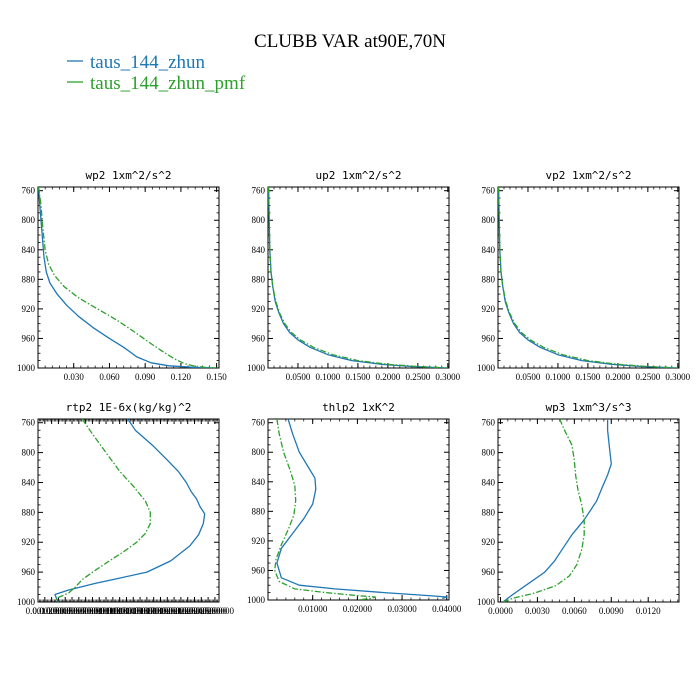 The height and width of the screenshot is (700, 700). Describe the element at coordinates (216, 377) in the screenshot. I see `x-tick-label: 0.150` at that location.